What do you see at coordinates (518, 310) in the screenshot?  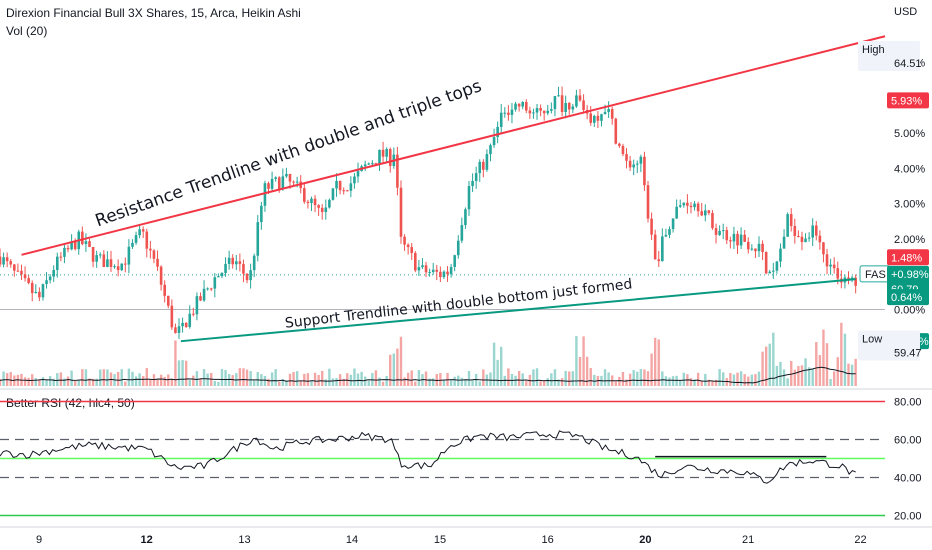 I see `support-trendline` at bounding box center [518, 310].